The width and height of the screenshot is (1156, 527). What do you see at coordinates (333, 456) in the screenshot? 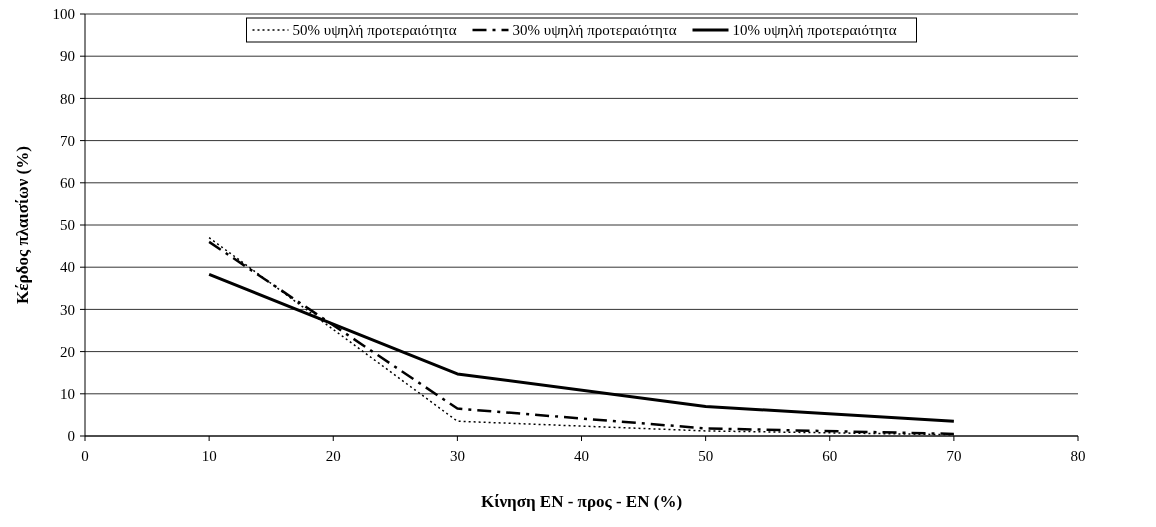
I see `x-tick-label: 20` at bounding box center [333, 456].